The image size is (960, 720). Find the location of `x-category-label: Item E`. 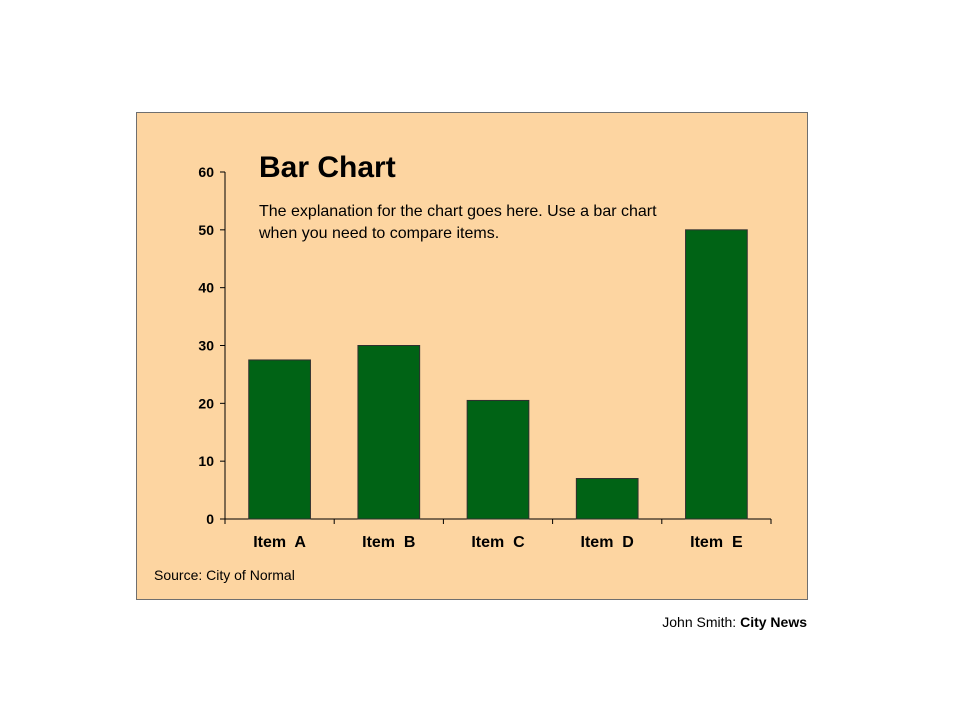

x-category-label: Item E is located at coordinates (716, 542).